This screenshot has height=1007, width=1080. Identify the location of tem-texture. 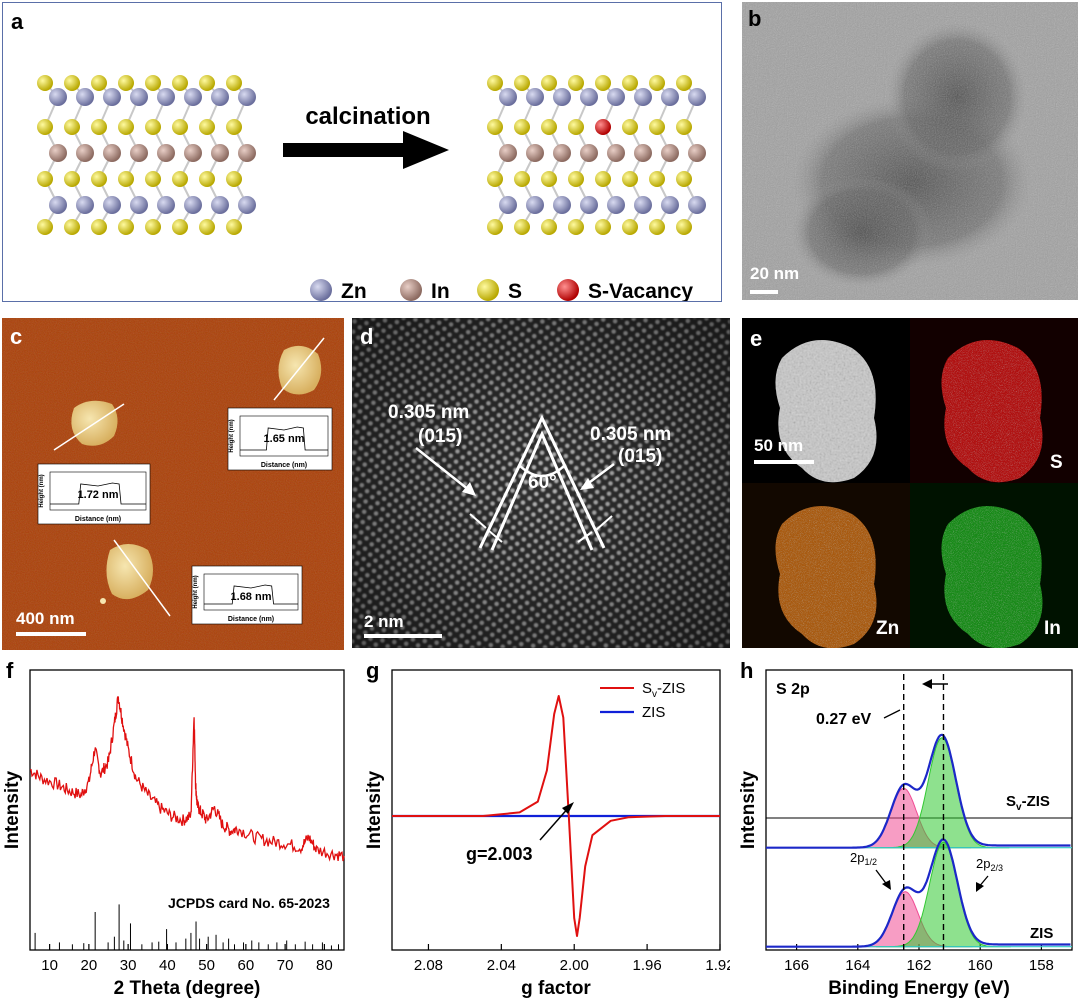
(910, 151).